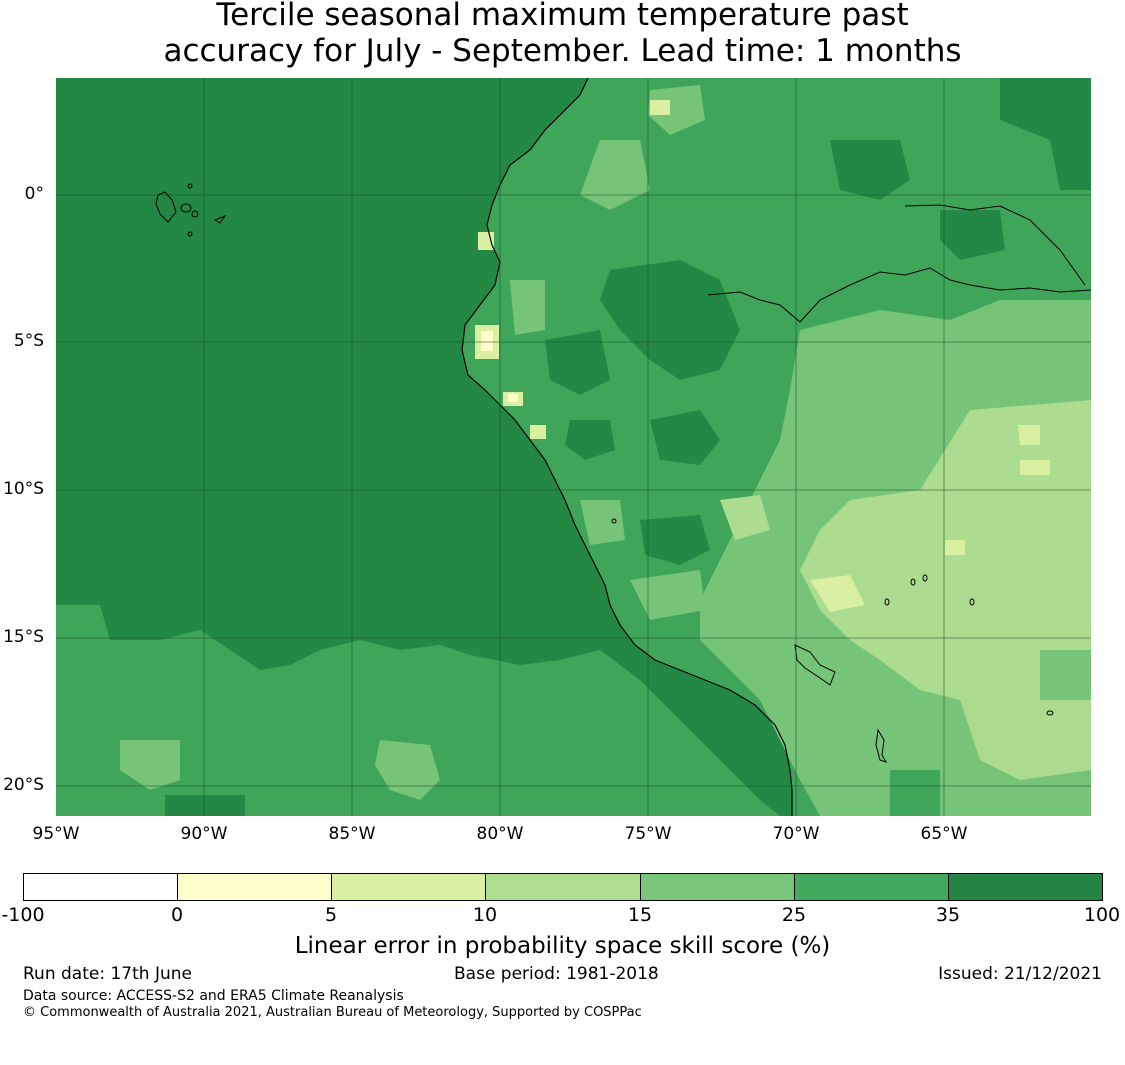  I want to click on coastal-hotspot-2-core, so click(487, 341).